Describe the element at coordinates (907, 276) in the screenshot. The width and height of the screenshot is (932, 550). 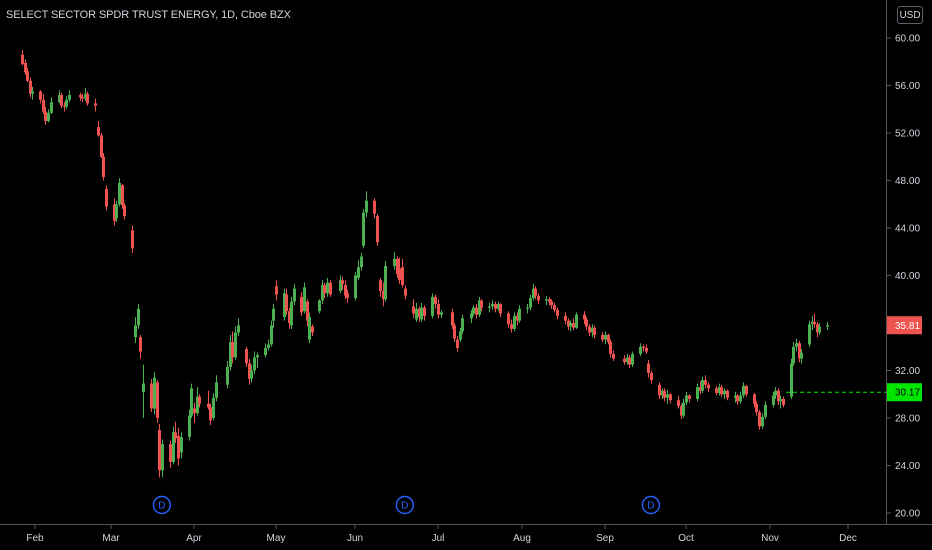
I see `y-tick-label: 40.00` at that location.